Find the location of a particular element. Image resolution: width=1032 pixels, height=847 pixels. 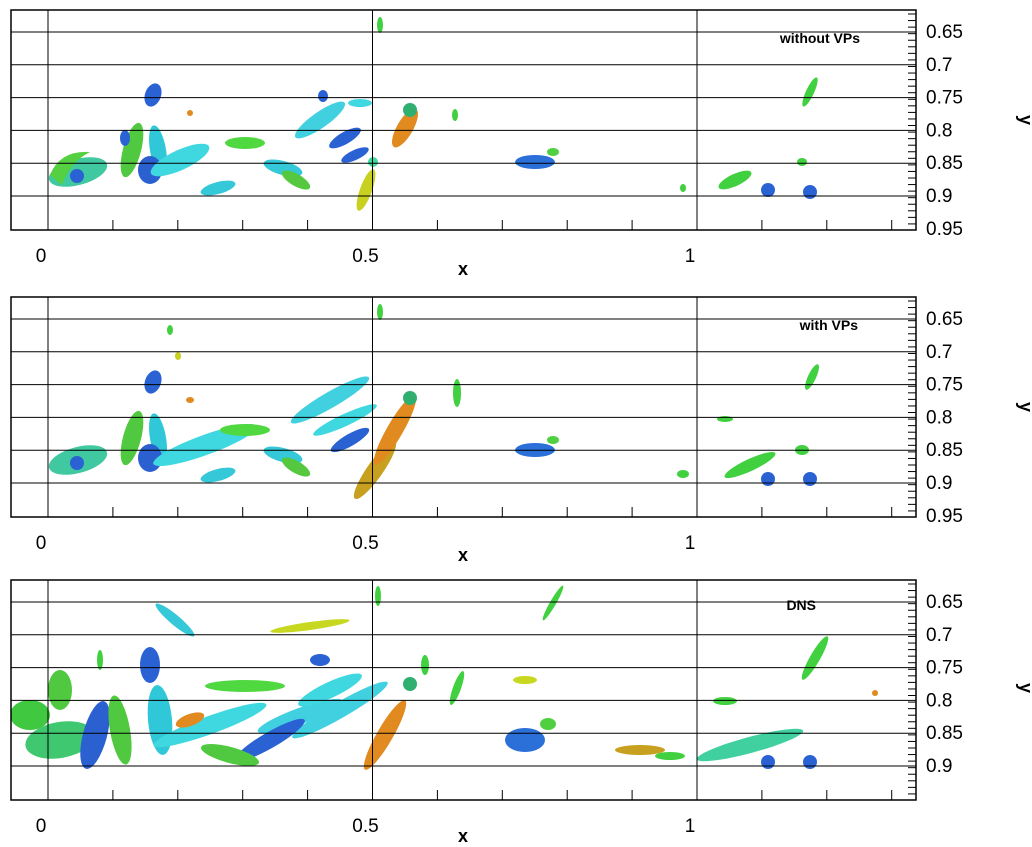

panel-label: without VPs is located at coordinates (819, 38).